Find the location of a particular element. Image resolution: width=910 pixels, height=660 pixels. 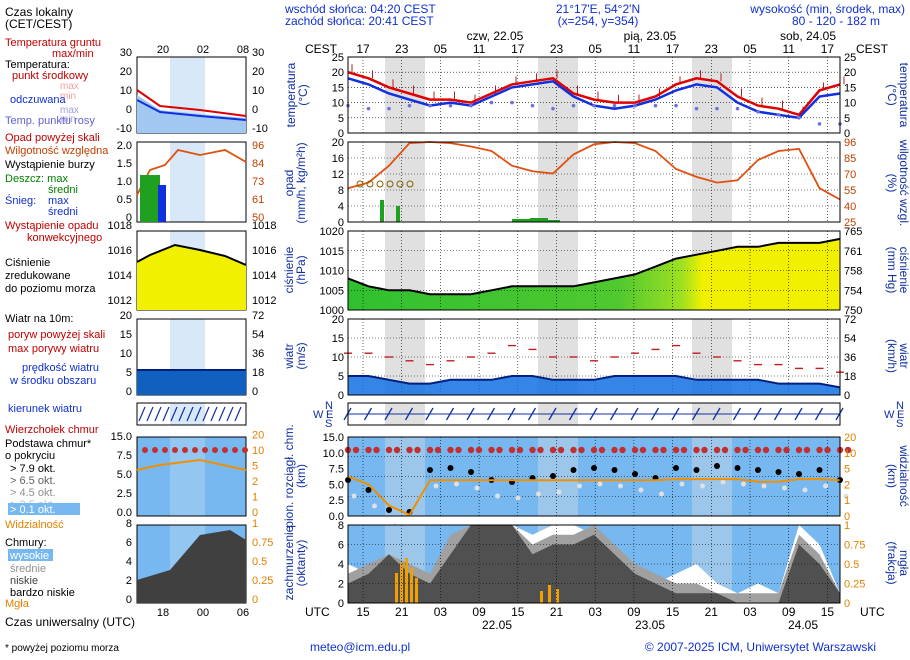

legend-wind-tick: 0 is located at coordinates (129, 392).